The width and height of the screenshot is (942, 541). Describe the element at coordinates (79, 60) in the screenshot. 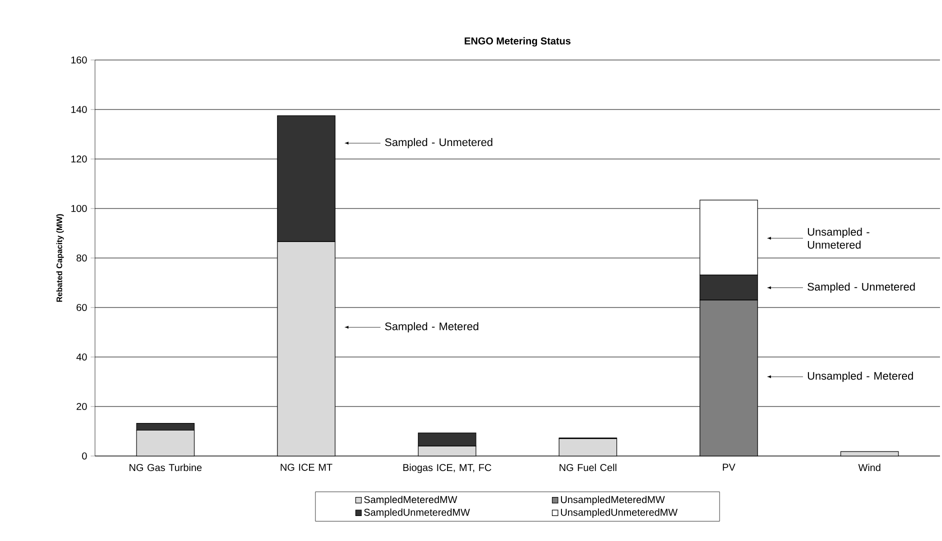

I see `y-tick-label: 160` at that location.